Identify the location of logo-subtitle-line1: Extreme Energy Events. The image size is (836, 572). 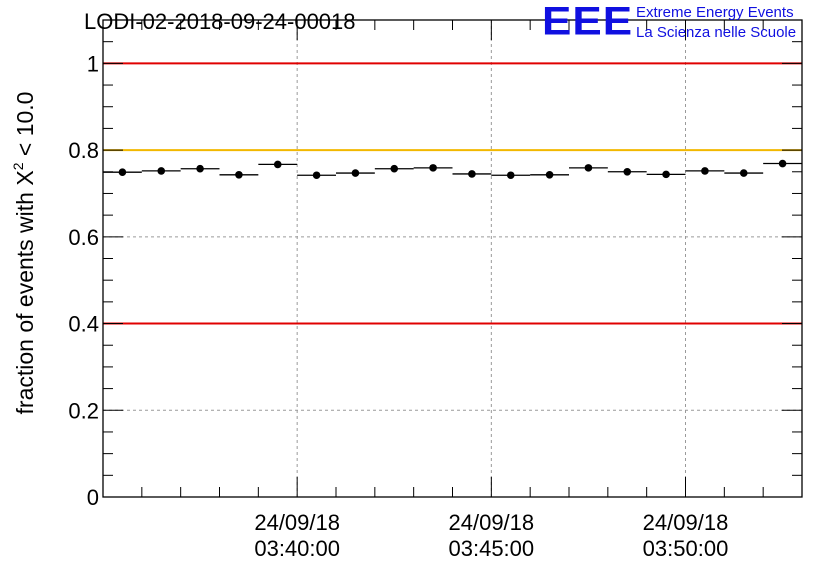
(715, 12).